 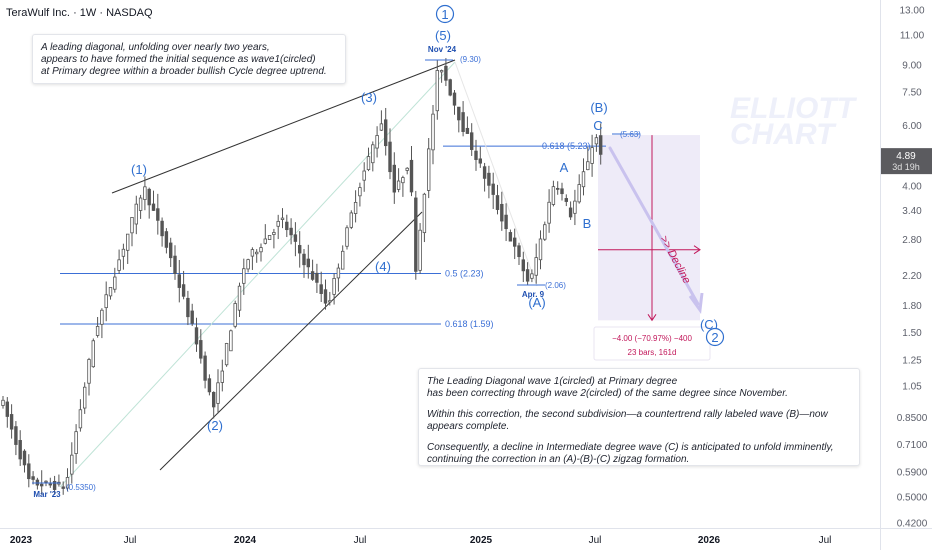 What do you see at coordinates (587, 223) in the screenshot?
I see `wave-label: B` at bounding box center [587, 223].